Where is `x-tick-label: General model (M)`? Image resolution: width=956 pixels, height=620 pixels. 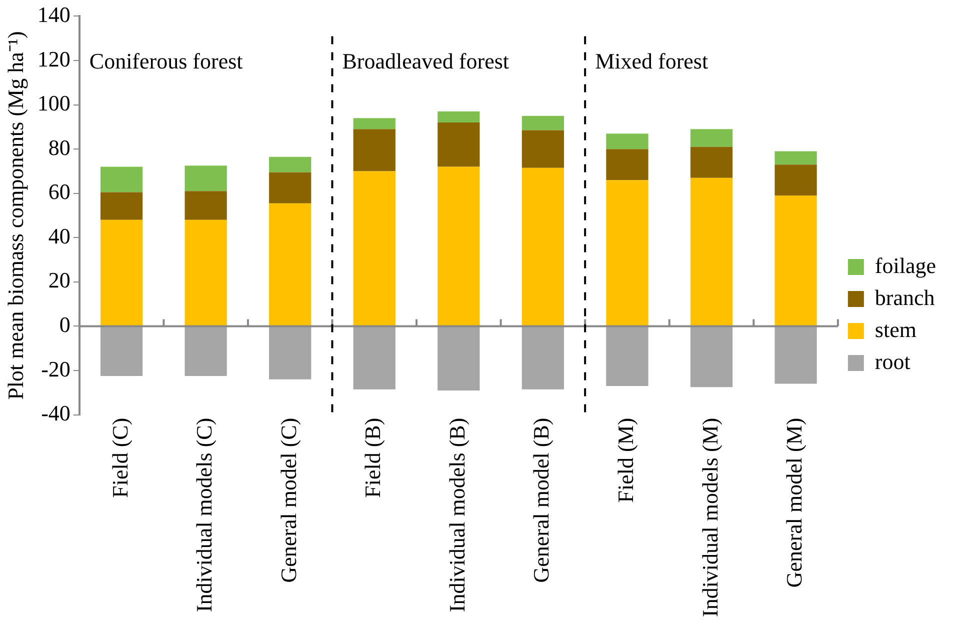
x-tick-label: General model (M) is located at coordinates (794, 503).